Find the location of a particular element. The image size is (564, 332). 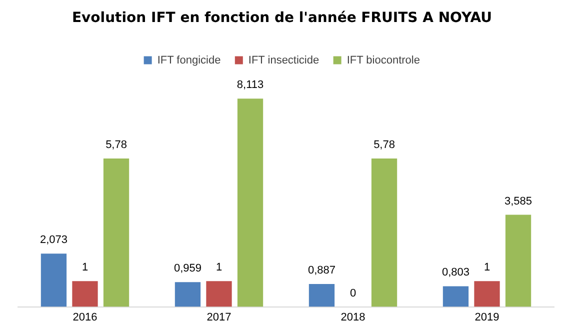

x-tick-label: 2019 is located at coordinates (487, 317).